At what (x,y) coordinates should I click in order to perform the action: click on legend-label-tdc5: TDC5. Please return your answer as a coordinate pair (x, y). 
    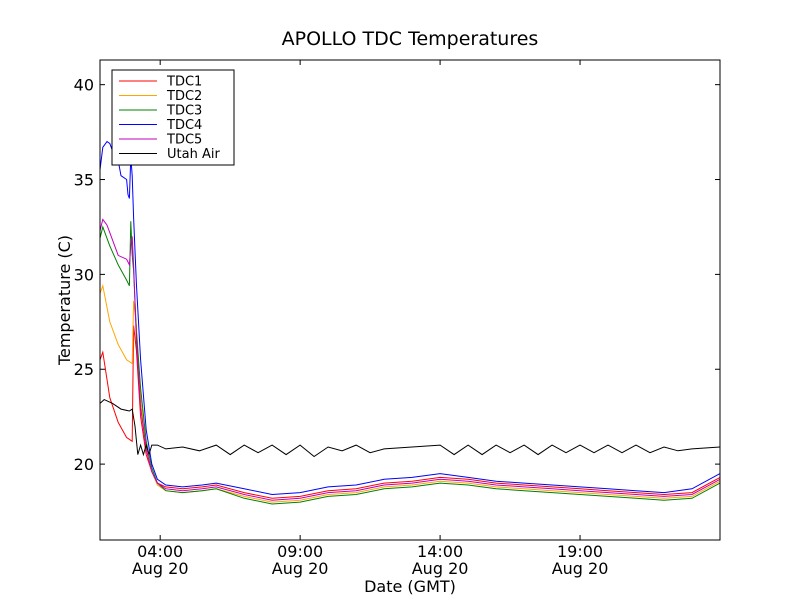
    Looking at the image, I should click on (184, 140).